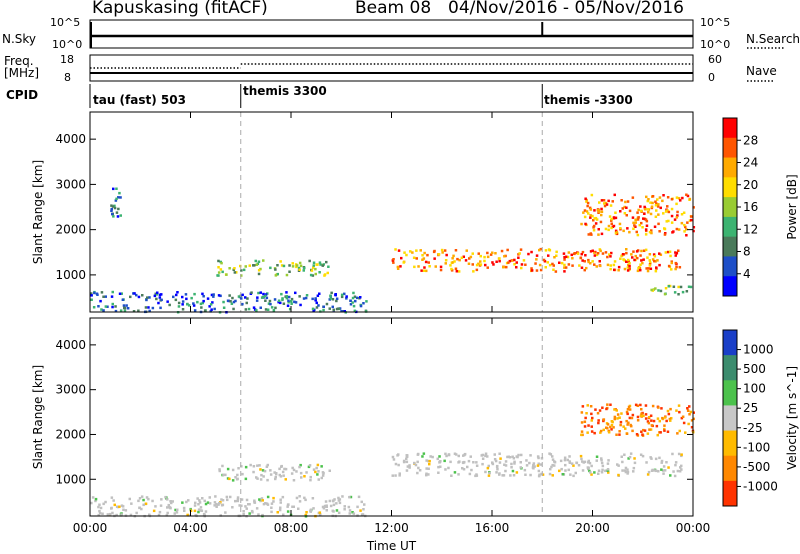 The width and height of the screenshot is (800, 554). What do you see at coordinates (291, 528) in the screenshot?
I see `xtick-label-2: 08:00` at bounding box center [291, 528].